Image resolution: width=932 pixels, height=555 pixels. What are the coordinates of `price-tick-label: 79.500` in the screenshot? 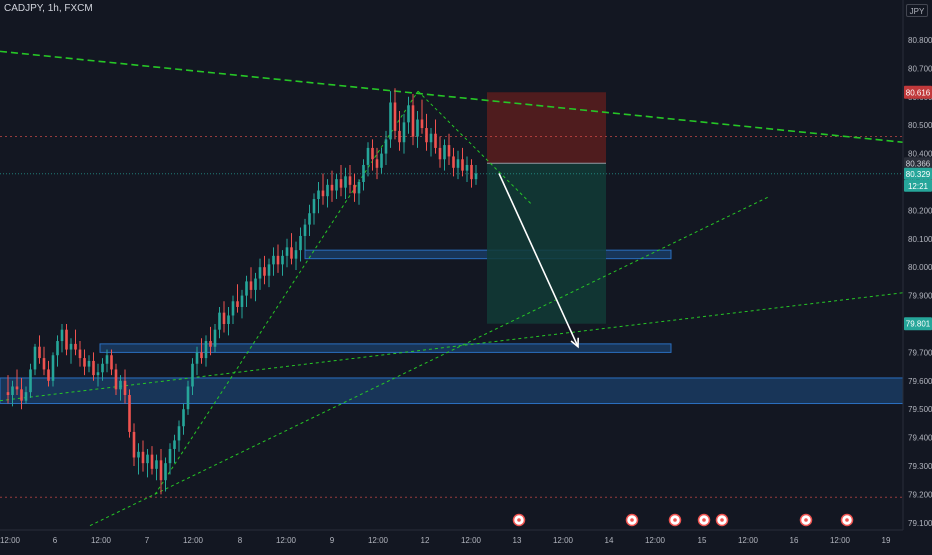 It's located at (920, 409).